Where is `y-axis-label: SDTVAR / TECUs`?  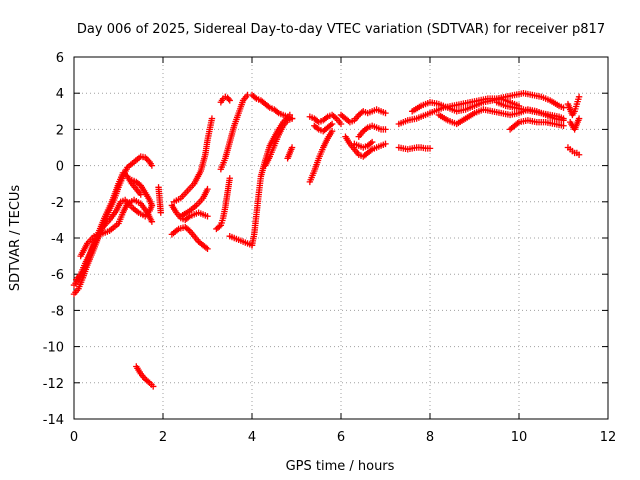 y-axis-label: SDTVAR / TECUs is located at coordinates (15, 238).